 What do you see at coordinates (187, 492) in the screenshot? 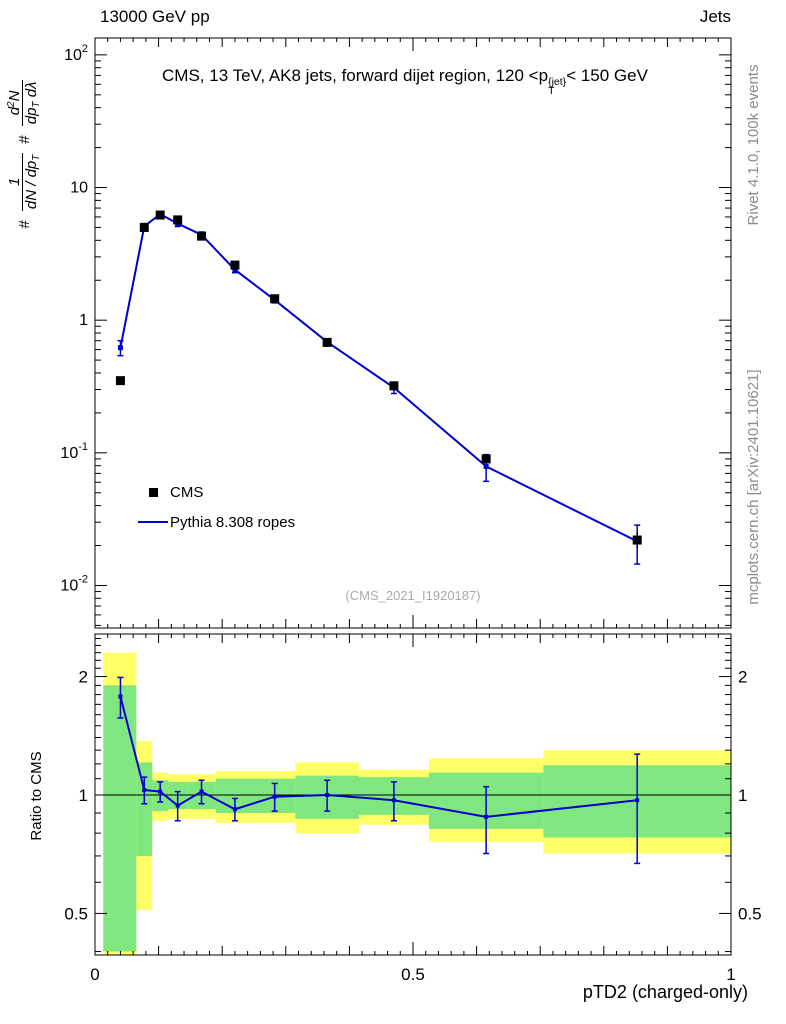
I see `legend-label-cms: CMS` at bounding box center [187, 492].